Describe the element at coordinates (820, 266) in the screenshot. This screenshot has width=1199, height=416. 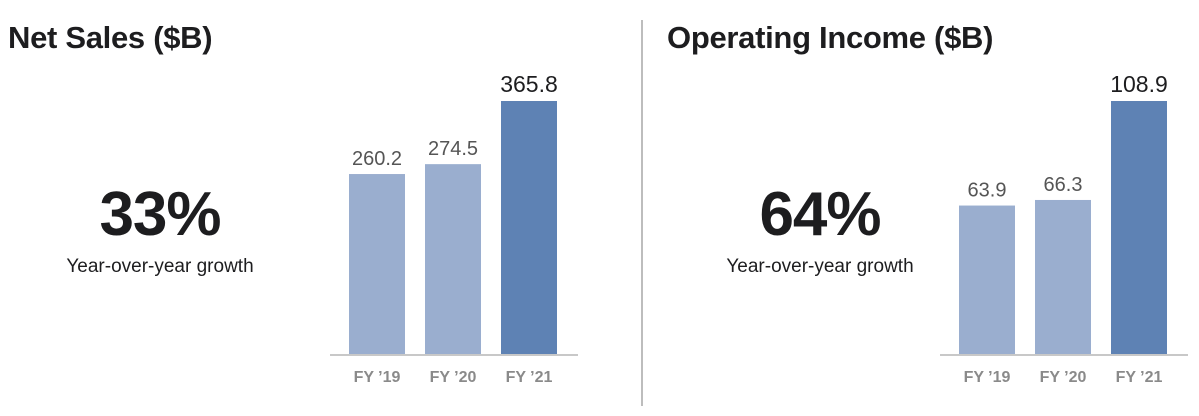
I see `operating-income-growth-label: Year-over-year growth` at that location.